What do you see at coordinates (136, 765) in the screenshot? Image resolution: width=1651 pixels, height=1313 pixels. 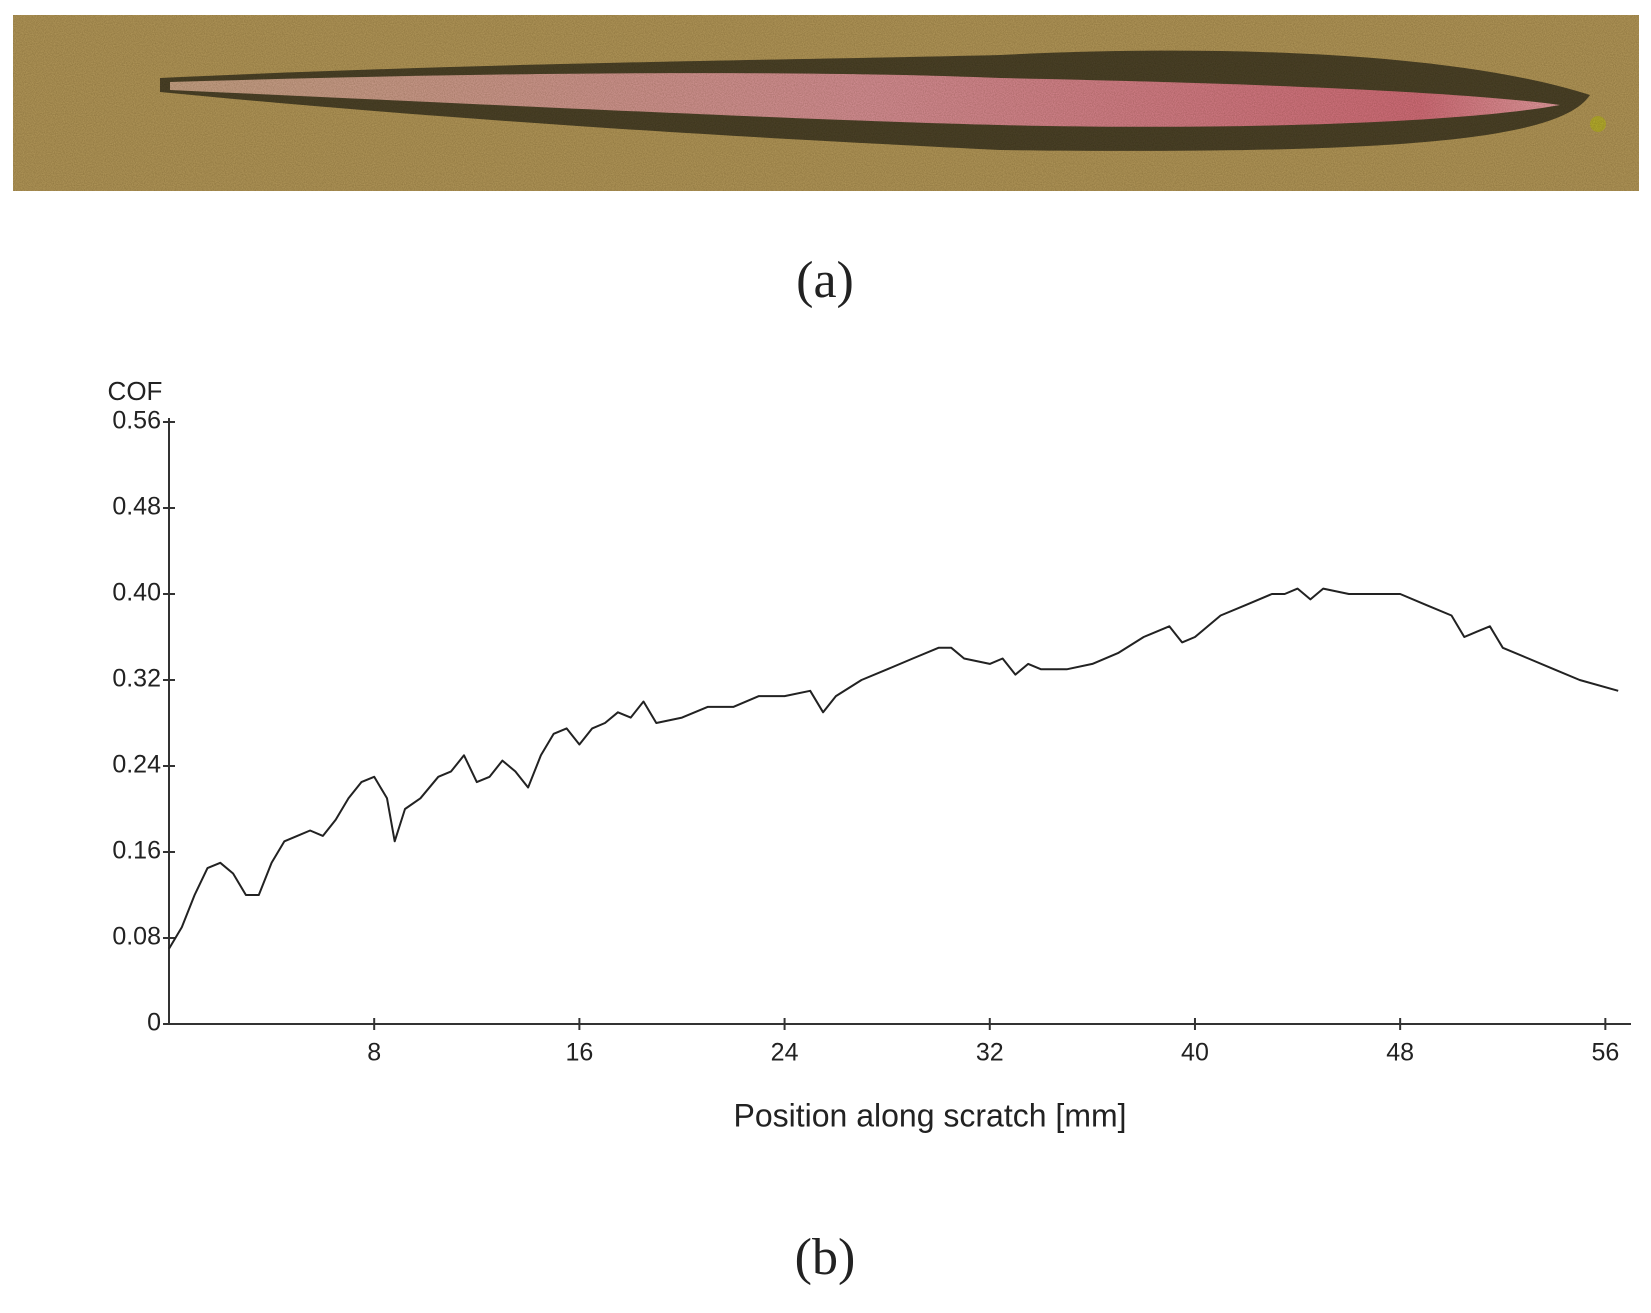 I see `y-tick-label: 0.24` at bounding box center [136, 765].